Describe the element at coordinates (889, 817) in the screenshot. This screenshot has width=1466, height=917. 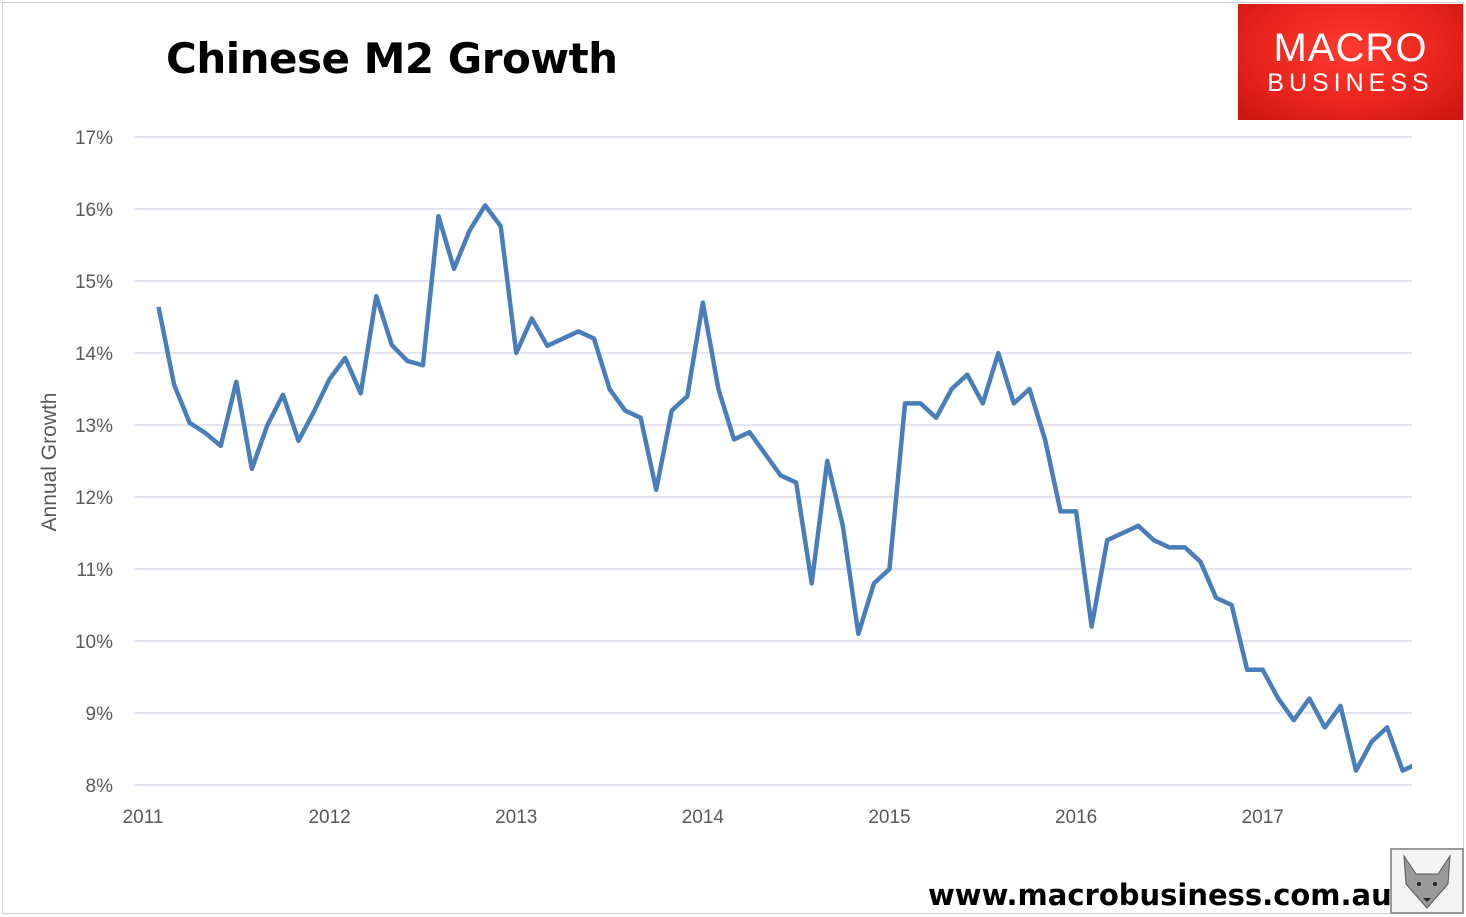
I see `x-tick-label: 2015` at that location.